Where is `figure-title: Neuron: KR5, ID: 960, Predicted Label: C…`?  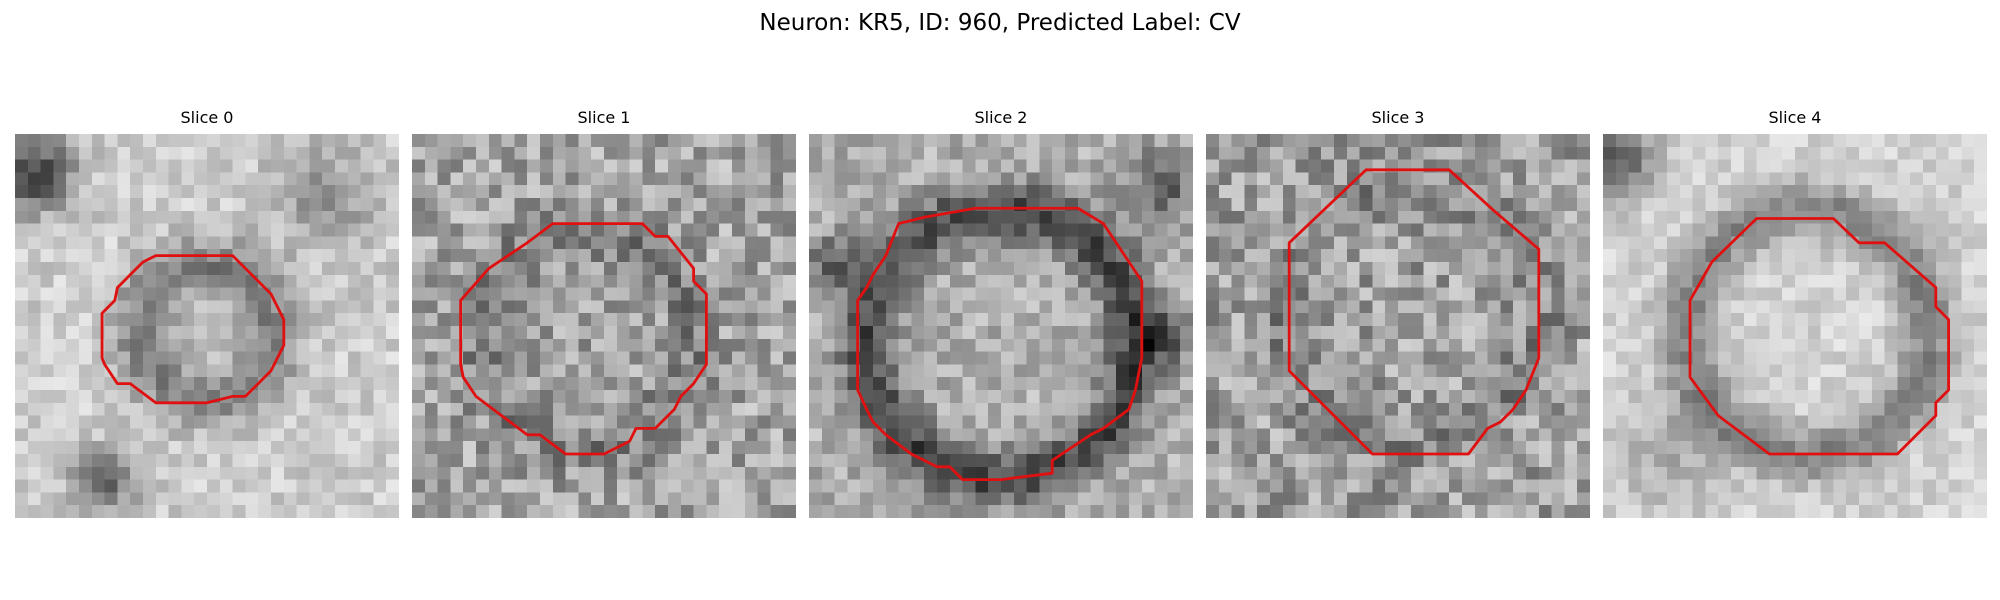
figure-title: Neuron: KR5, ID: 960, Predicted Label: C… is located at coordinates (1000, 23).